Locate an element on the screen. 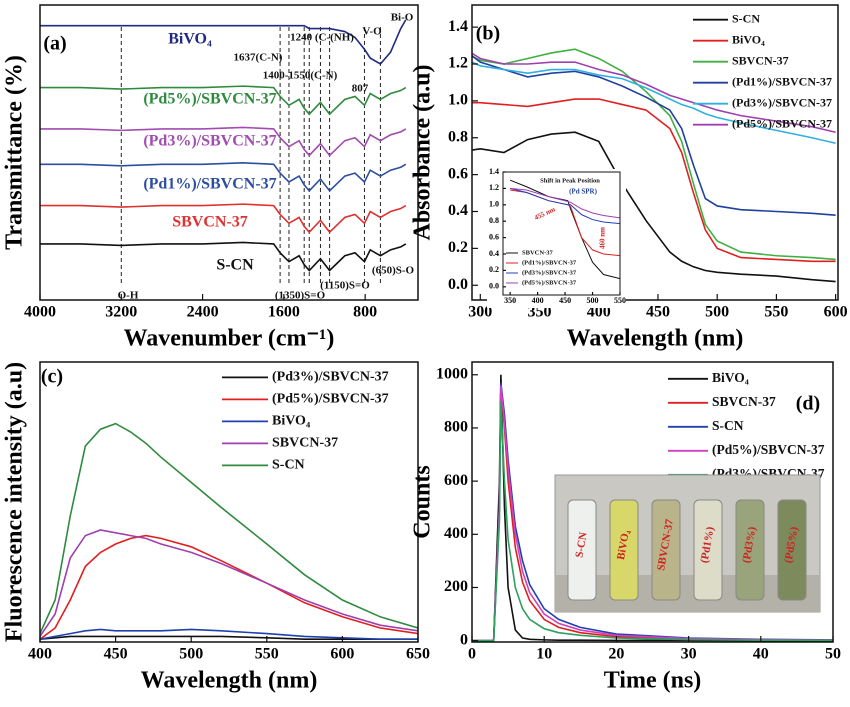 The height and width of the screenshot is (707, 850). x-tick-label: 20 is located at coordinates (616, 653).